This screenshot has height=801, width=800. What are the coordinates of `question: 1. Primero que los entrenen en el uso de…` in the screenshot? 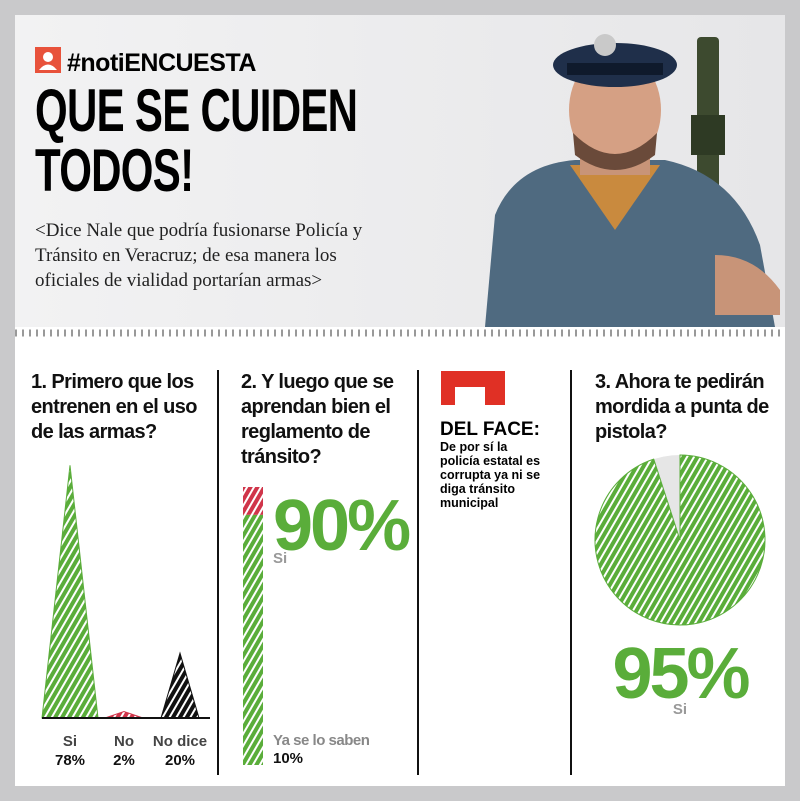 It's located at (114, 407).